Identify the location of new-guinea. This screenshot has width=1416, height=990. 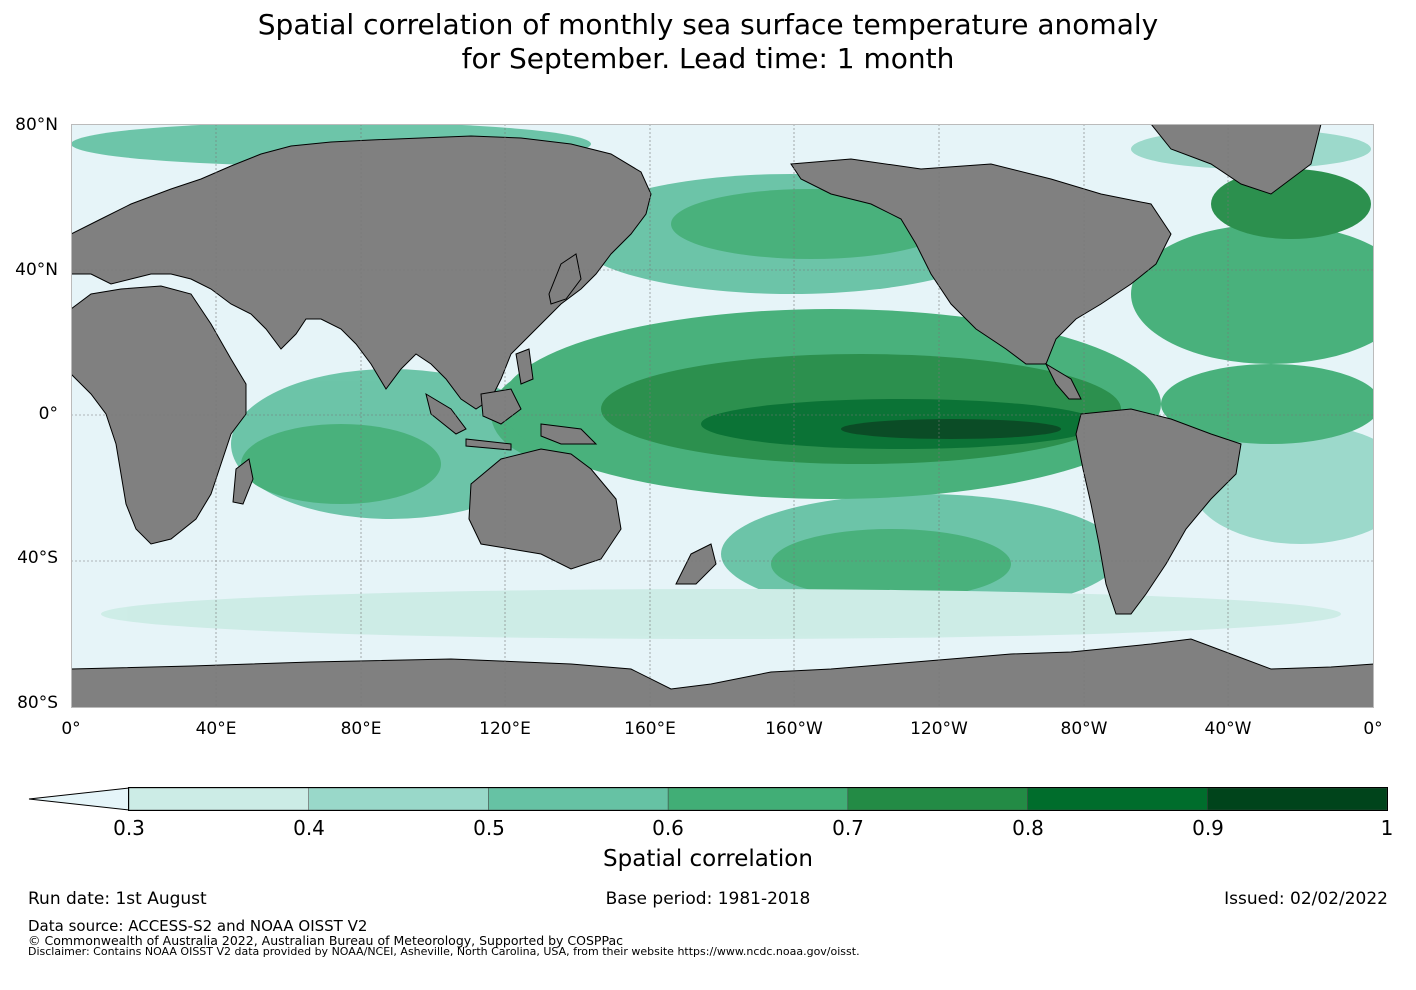
(569, 434).